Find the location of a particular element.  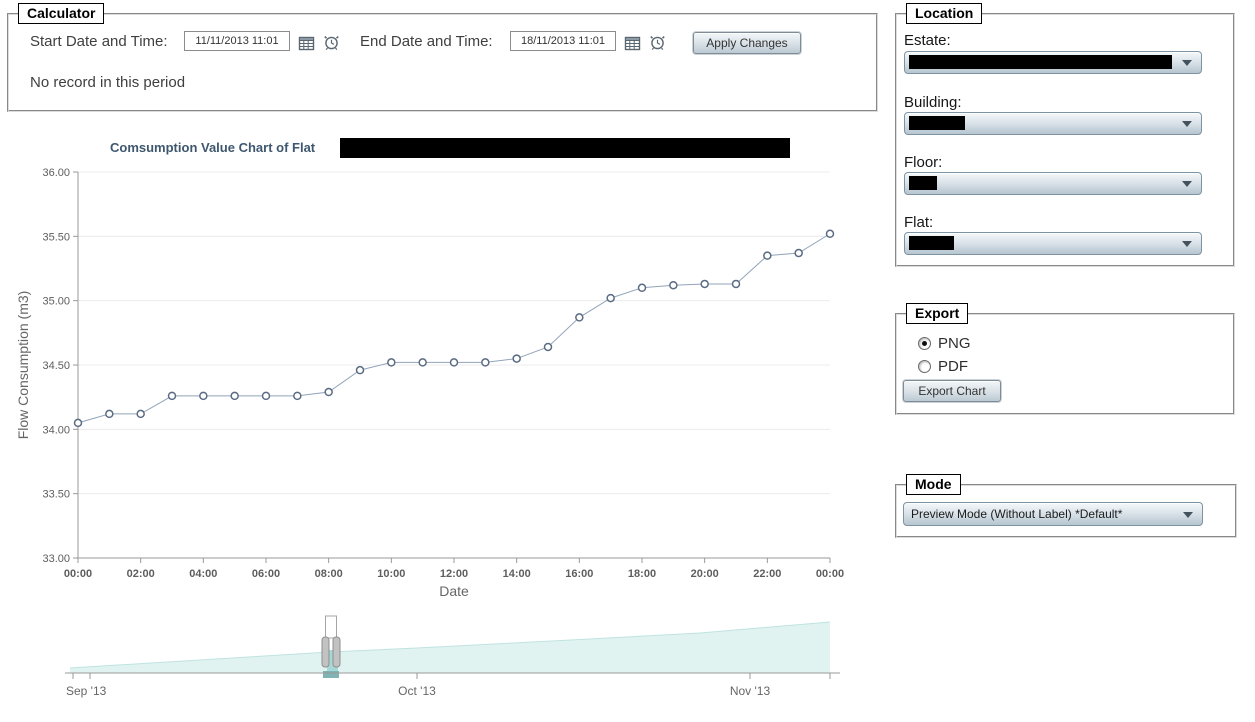

x-tick-label: 14:00 is located at coordinates (517, 574).